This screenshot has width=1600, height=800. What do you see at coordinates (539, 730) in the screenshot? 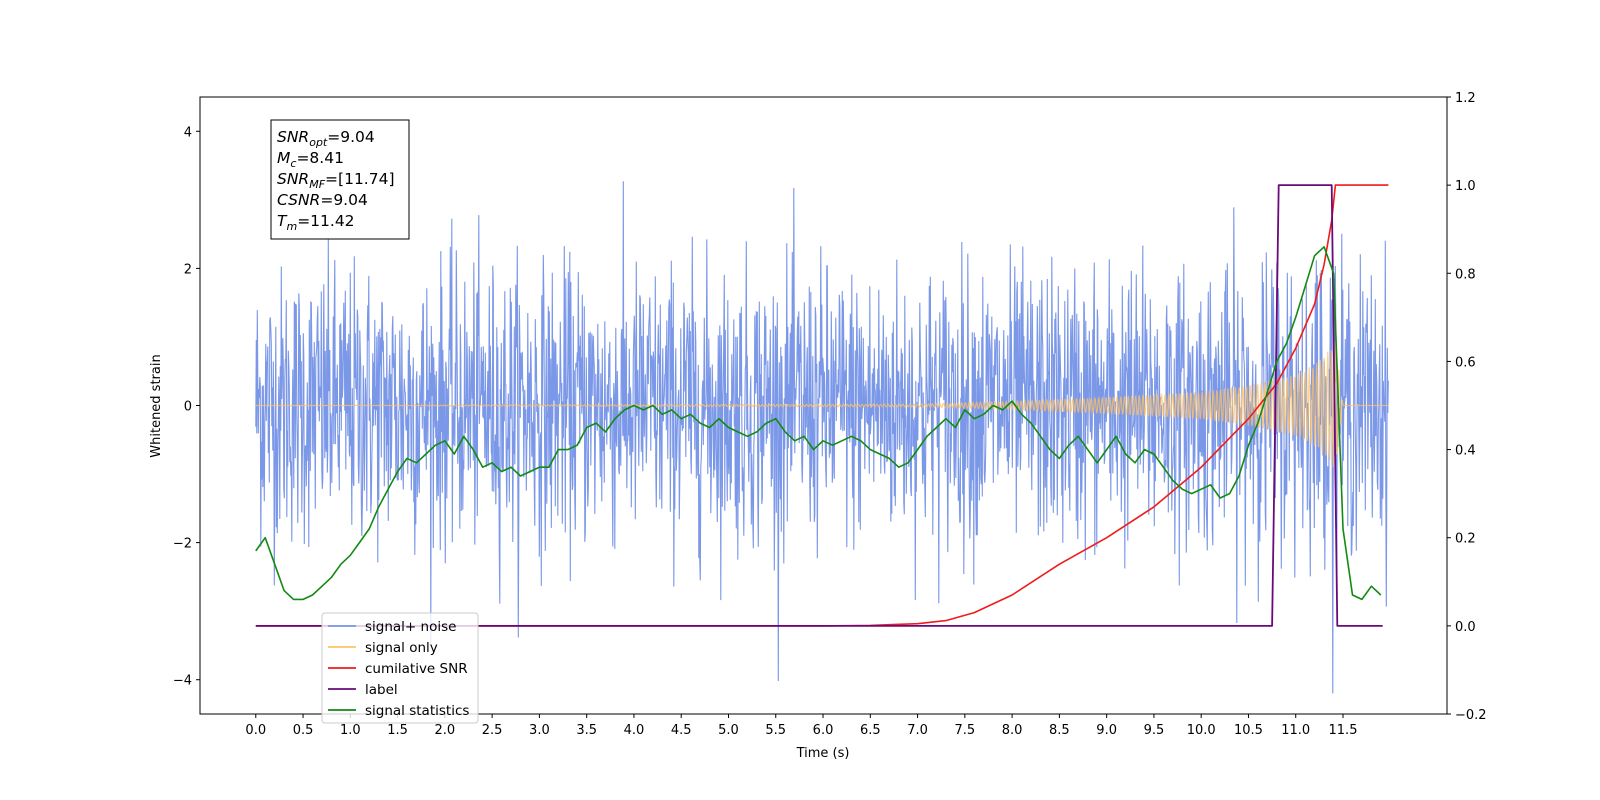
I see `x-tick-label: 3.0` at bounding box center [539, 730].